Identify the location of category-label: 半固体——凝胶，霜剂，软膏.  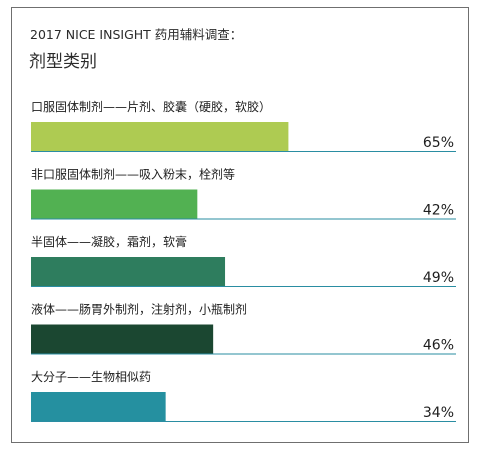
(109, 241).